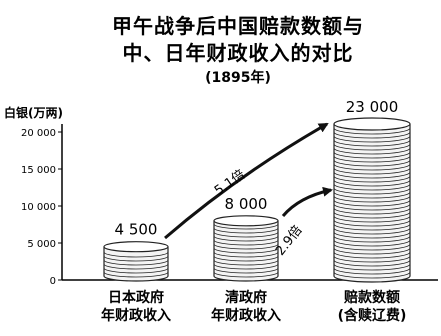  Describe the element at coordinates (53, 281) in the screenshot. I see `y-tick-label: 0` at that location.